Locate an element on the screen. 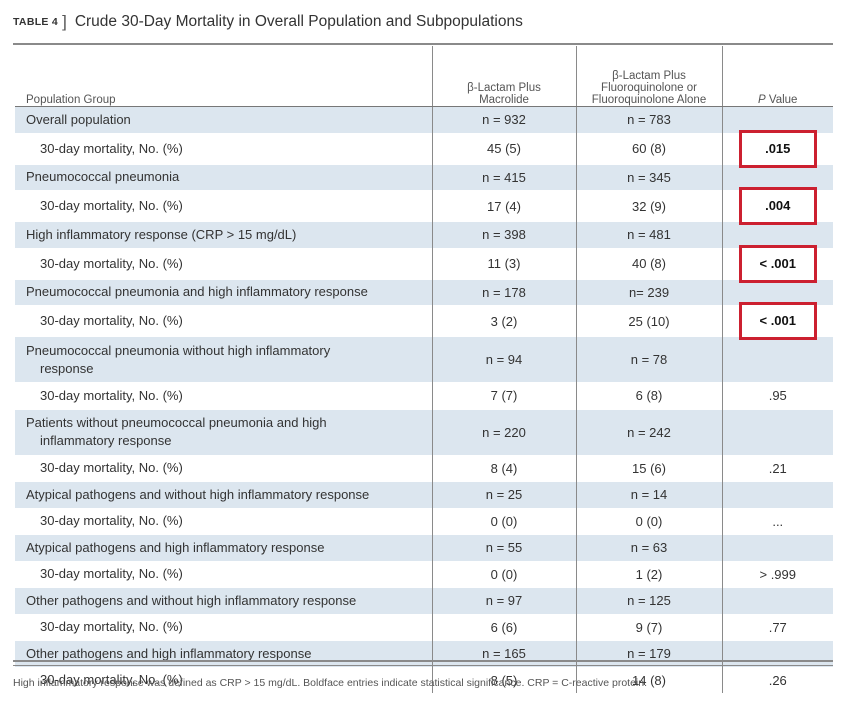 The width and height of the screenshot is (847, 706). fluoroquinolone-value: 1 (2) is located at coordinates (648, 574).